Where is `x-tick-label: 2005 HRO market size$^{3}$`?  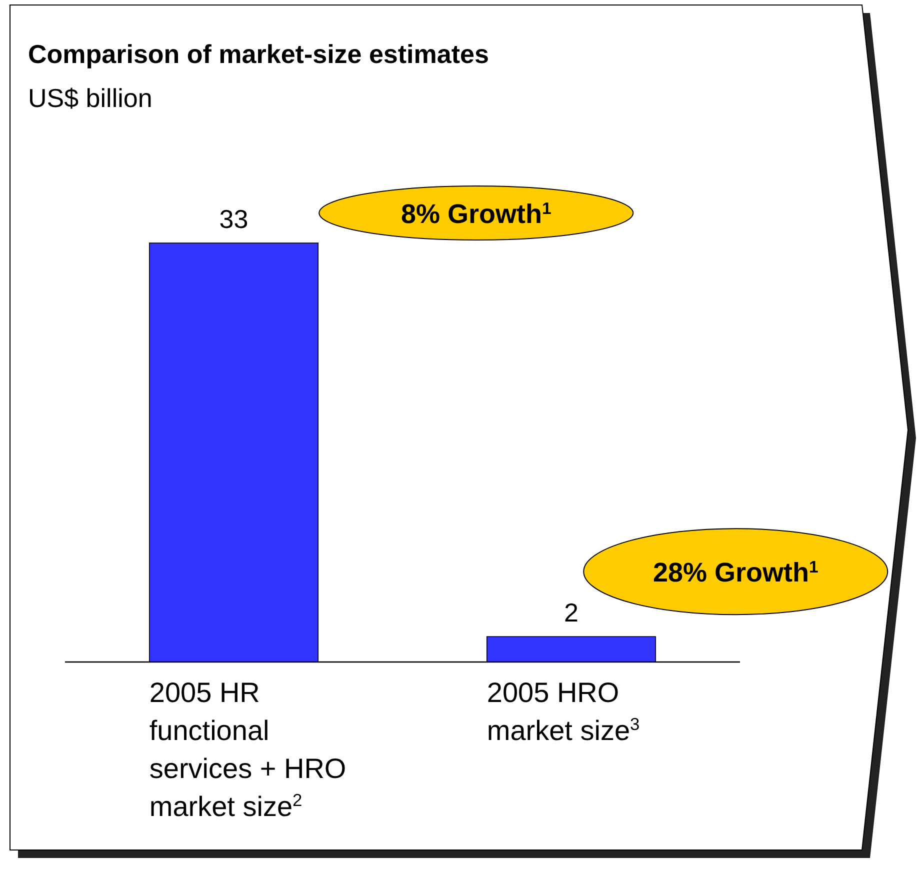 x-tick-label: 2005 HRO market size$^{3}$ is located at coordinates (563, 711).